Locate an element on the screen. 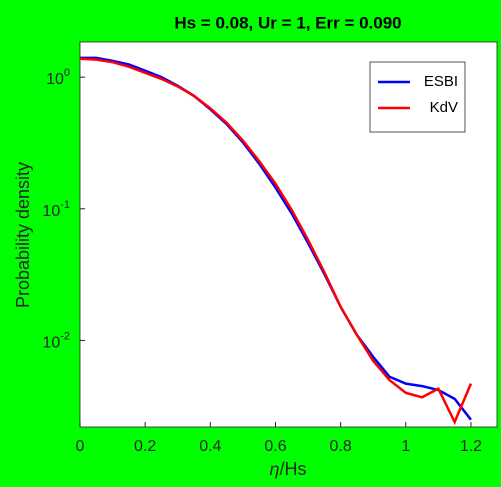 The height and width of the screenshot is (487, 501). y-tick-label: 10⁻² is located at coordinates (56, 340).